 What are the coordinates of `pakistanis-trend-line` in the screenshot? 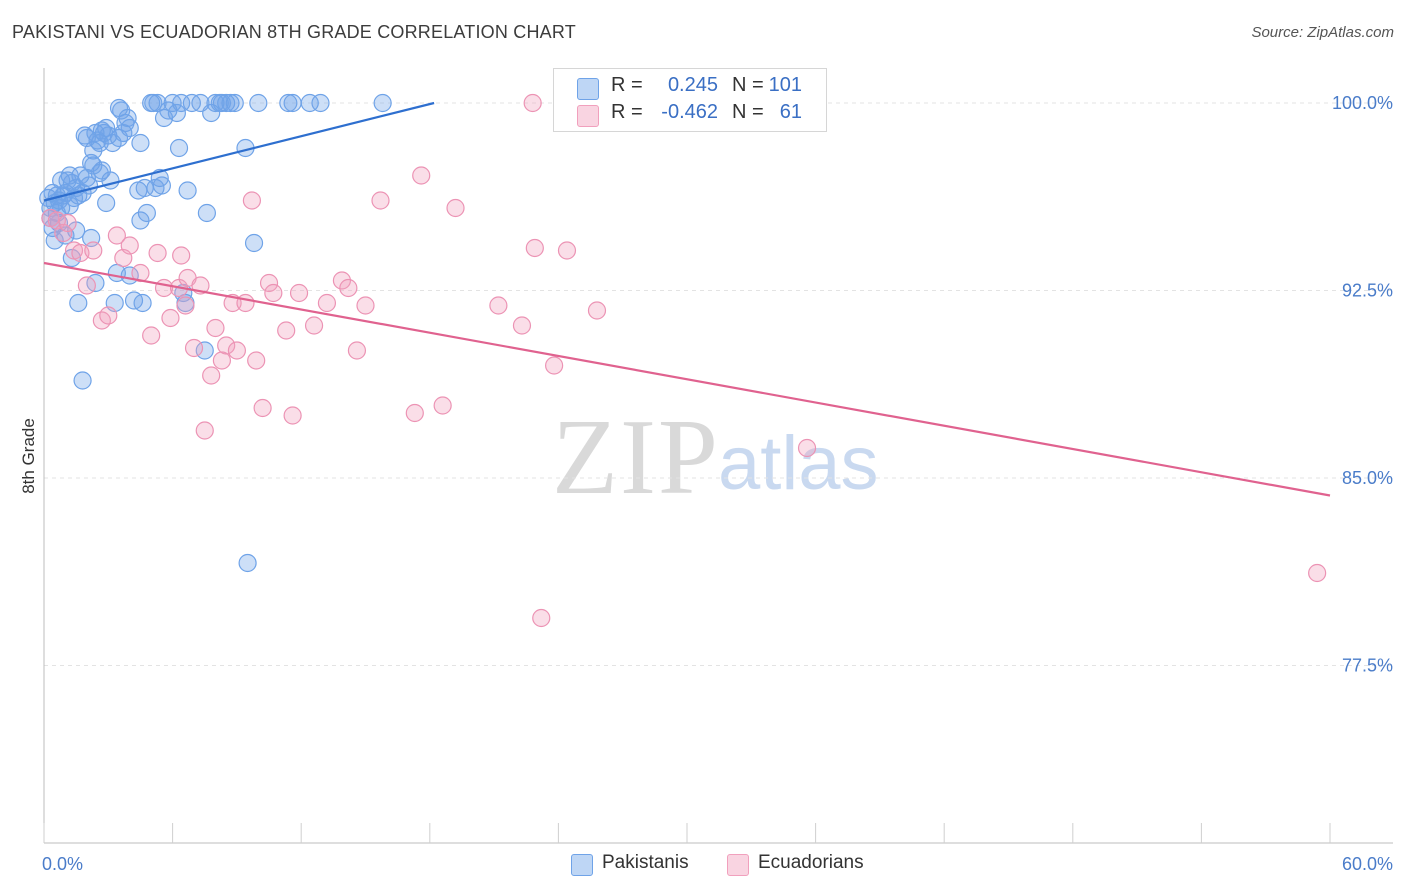 It's located at (239, 151).